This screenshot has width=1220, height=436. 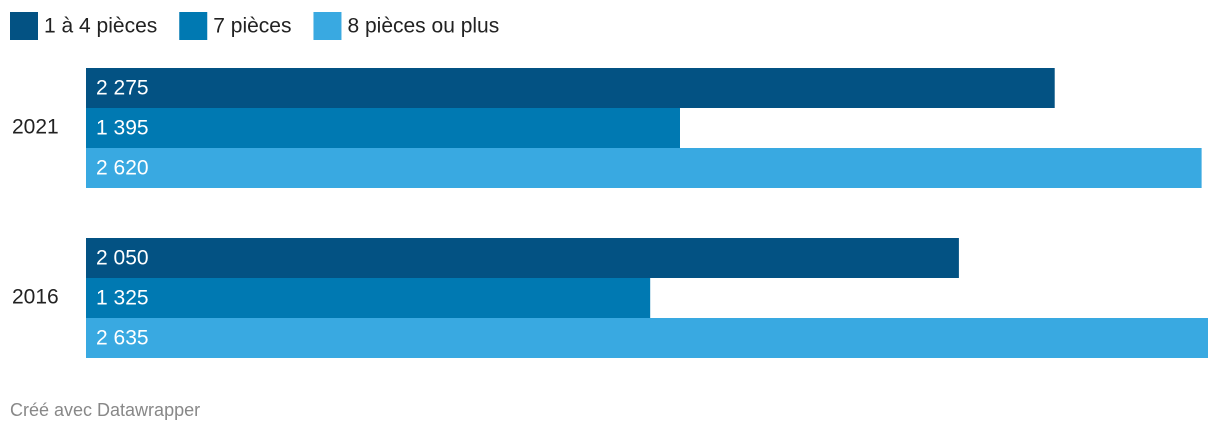 I want to click on category-label: 2016, so click(x=35, y=297).